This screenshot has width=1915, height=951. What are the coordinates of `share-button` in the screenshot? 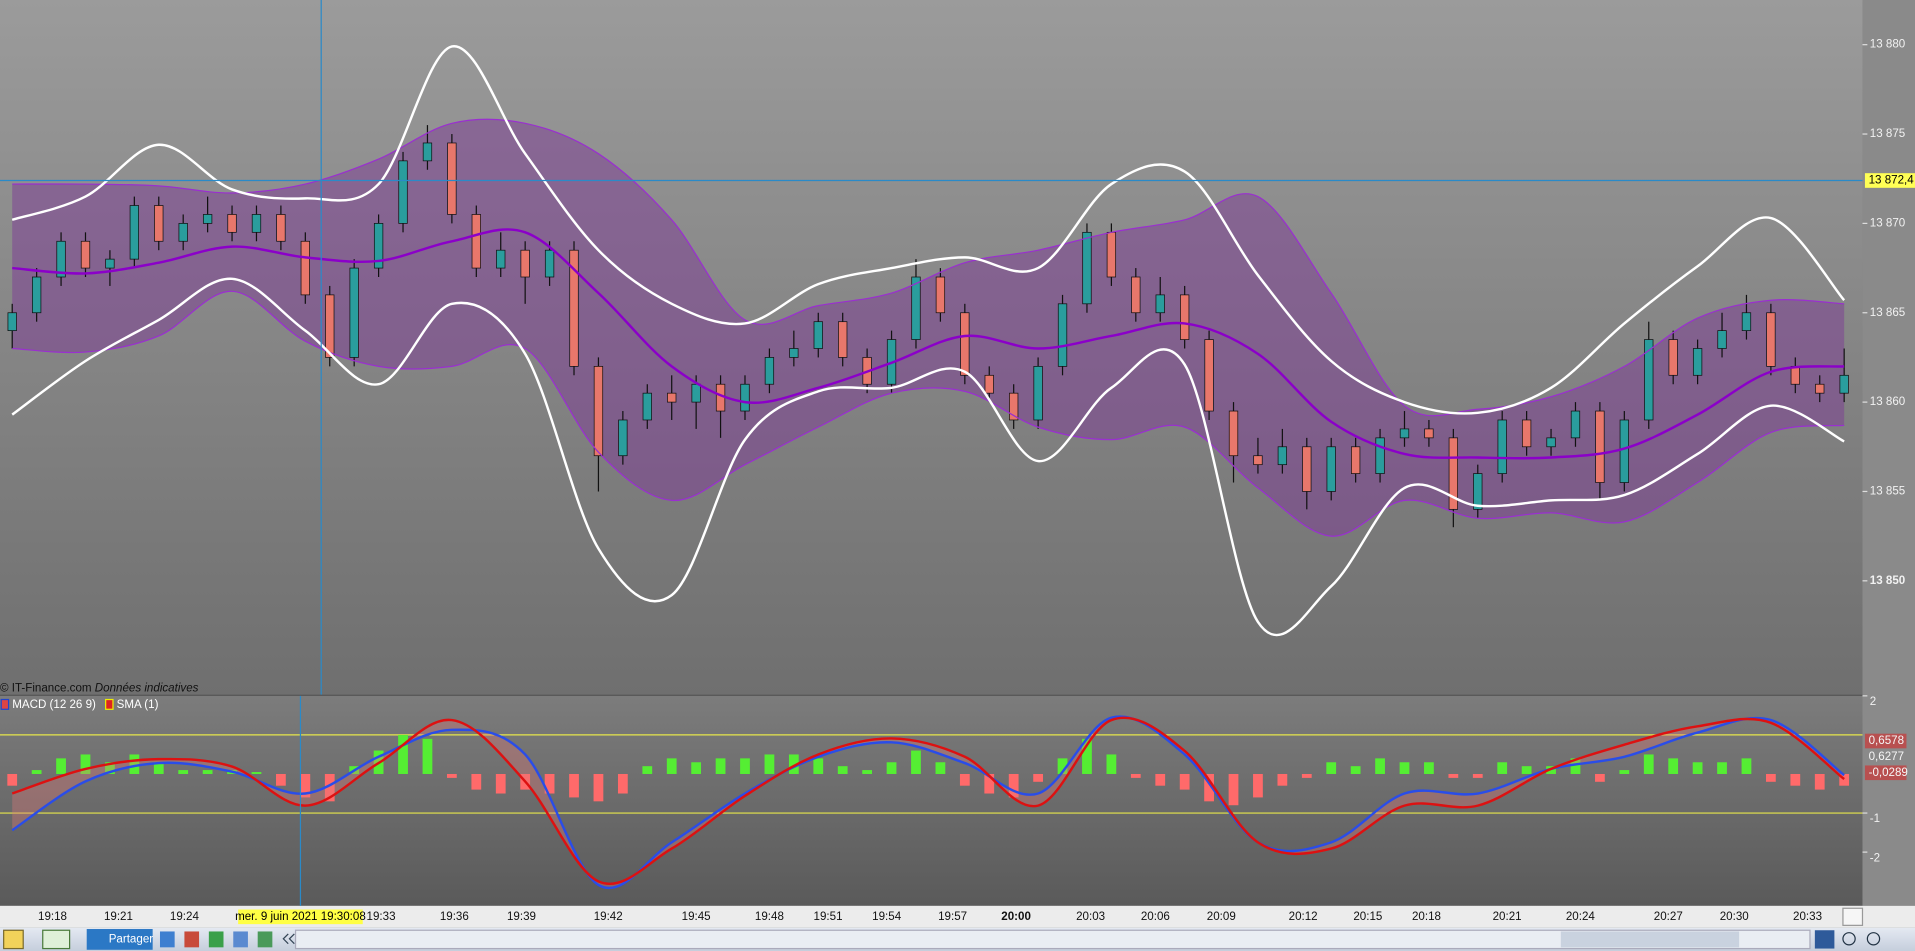 It's located at (119, 939).